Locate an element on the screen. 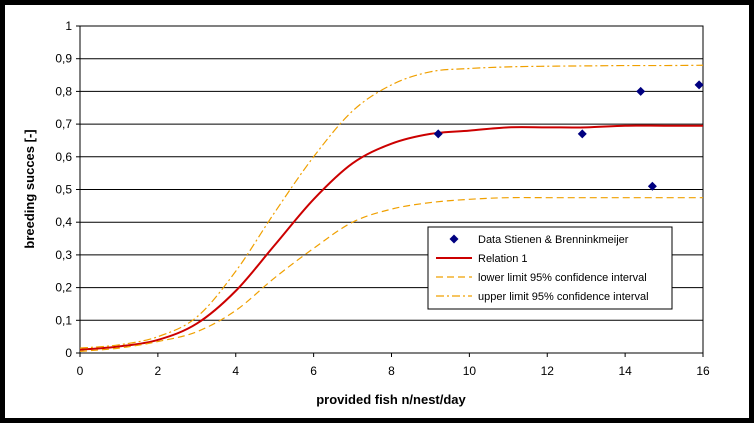 The height and width of the screenshot is (423, 754). y-tick-labels: 0 0,1 0,2 0,3 0,4 0,5 0,6 0,7 0,8 0,9 1 is located at coordinates (63, 189).